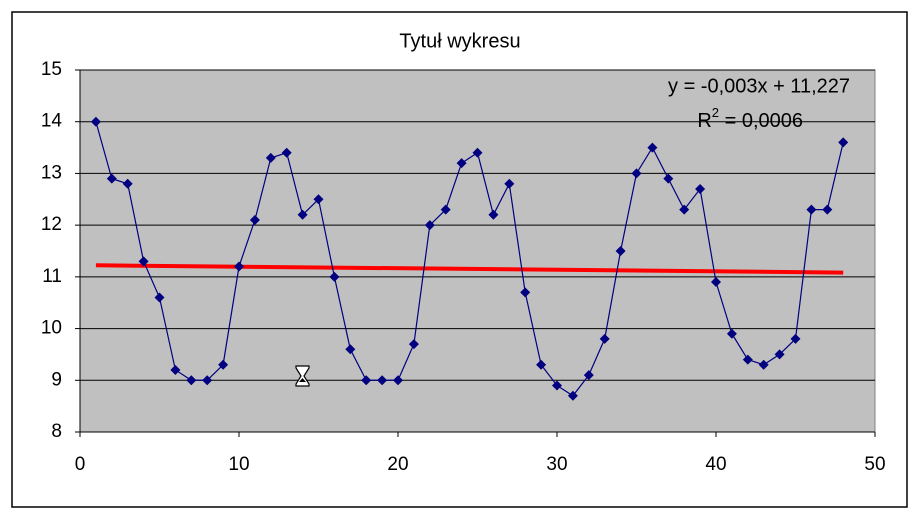  What do you see at coordinates (759, 86) in the screenshot?
I see `trend-equation: y = -0,003x + 11,227` at bounding box center [759, 86].